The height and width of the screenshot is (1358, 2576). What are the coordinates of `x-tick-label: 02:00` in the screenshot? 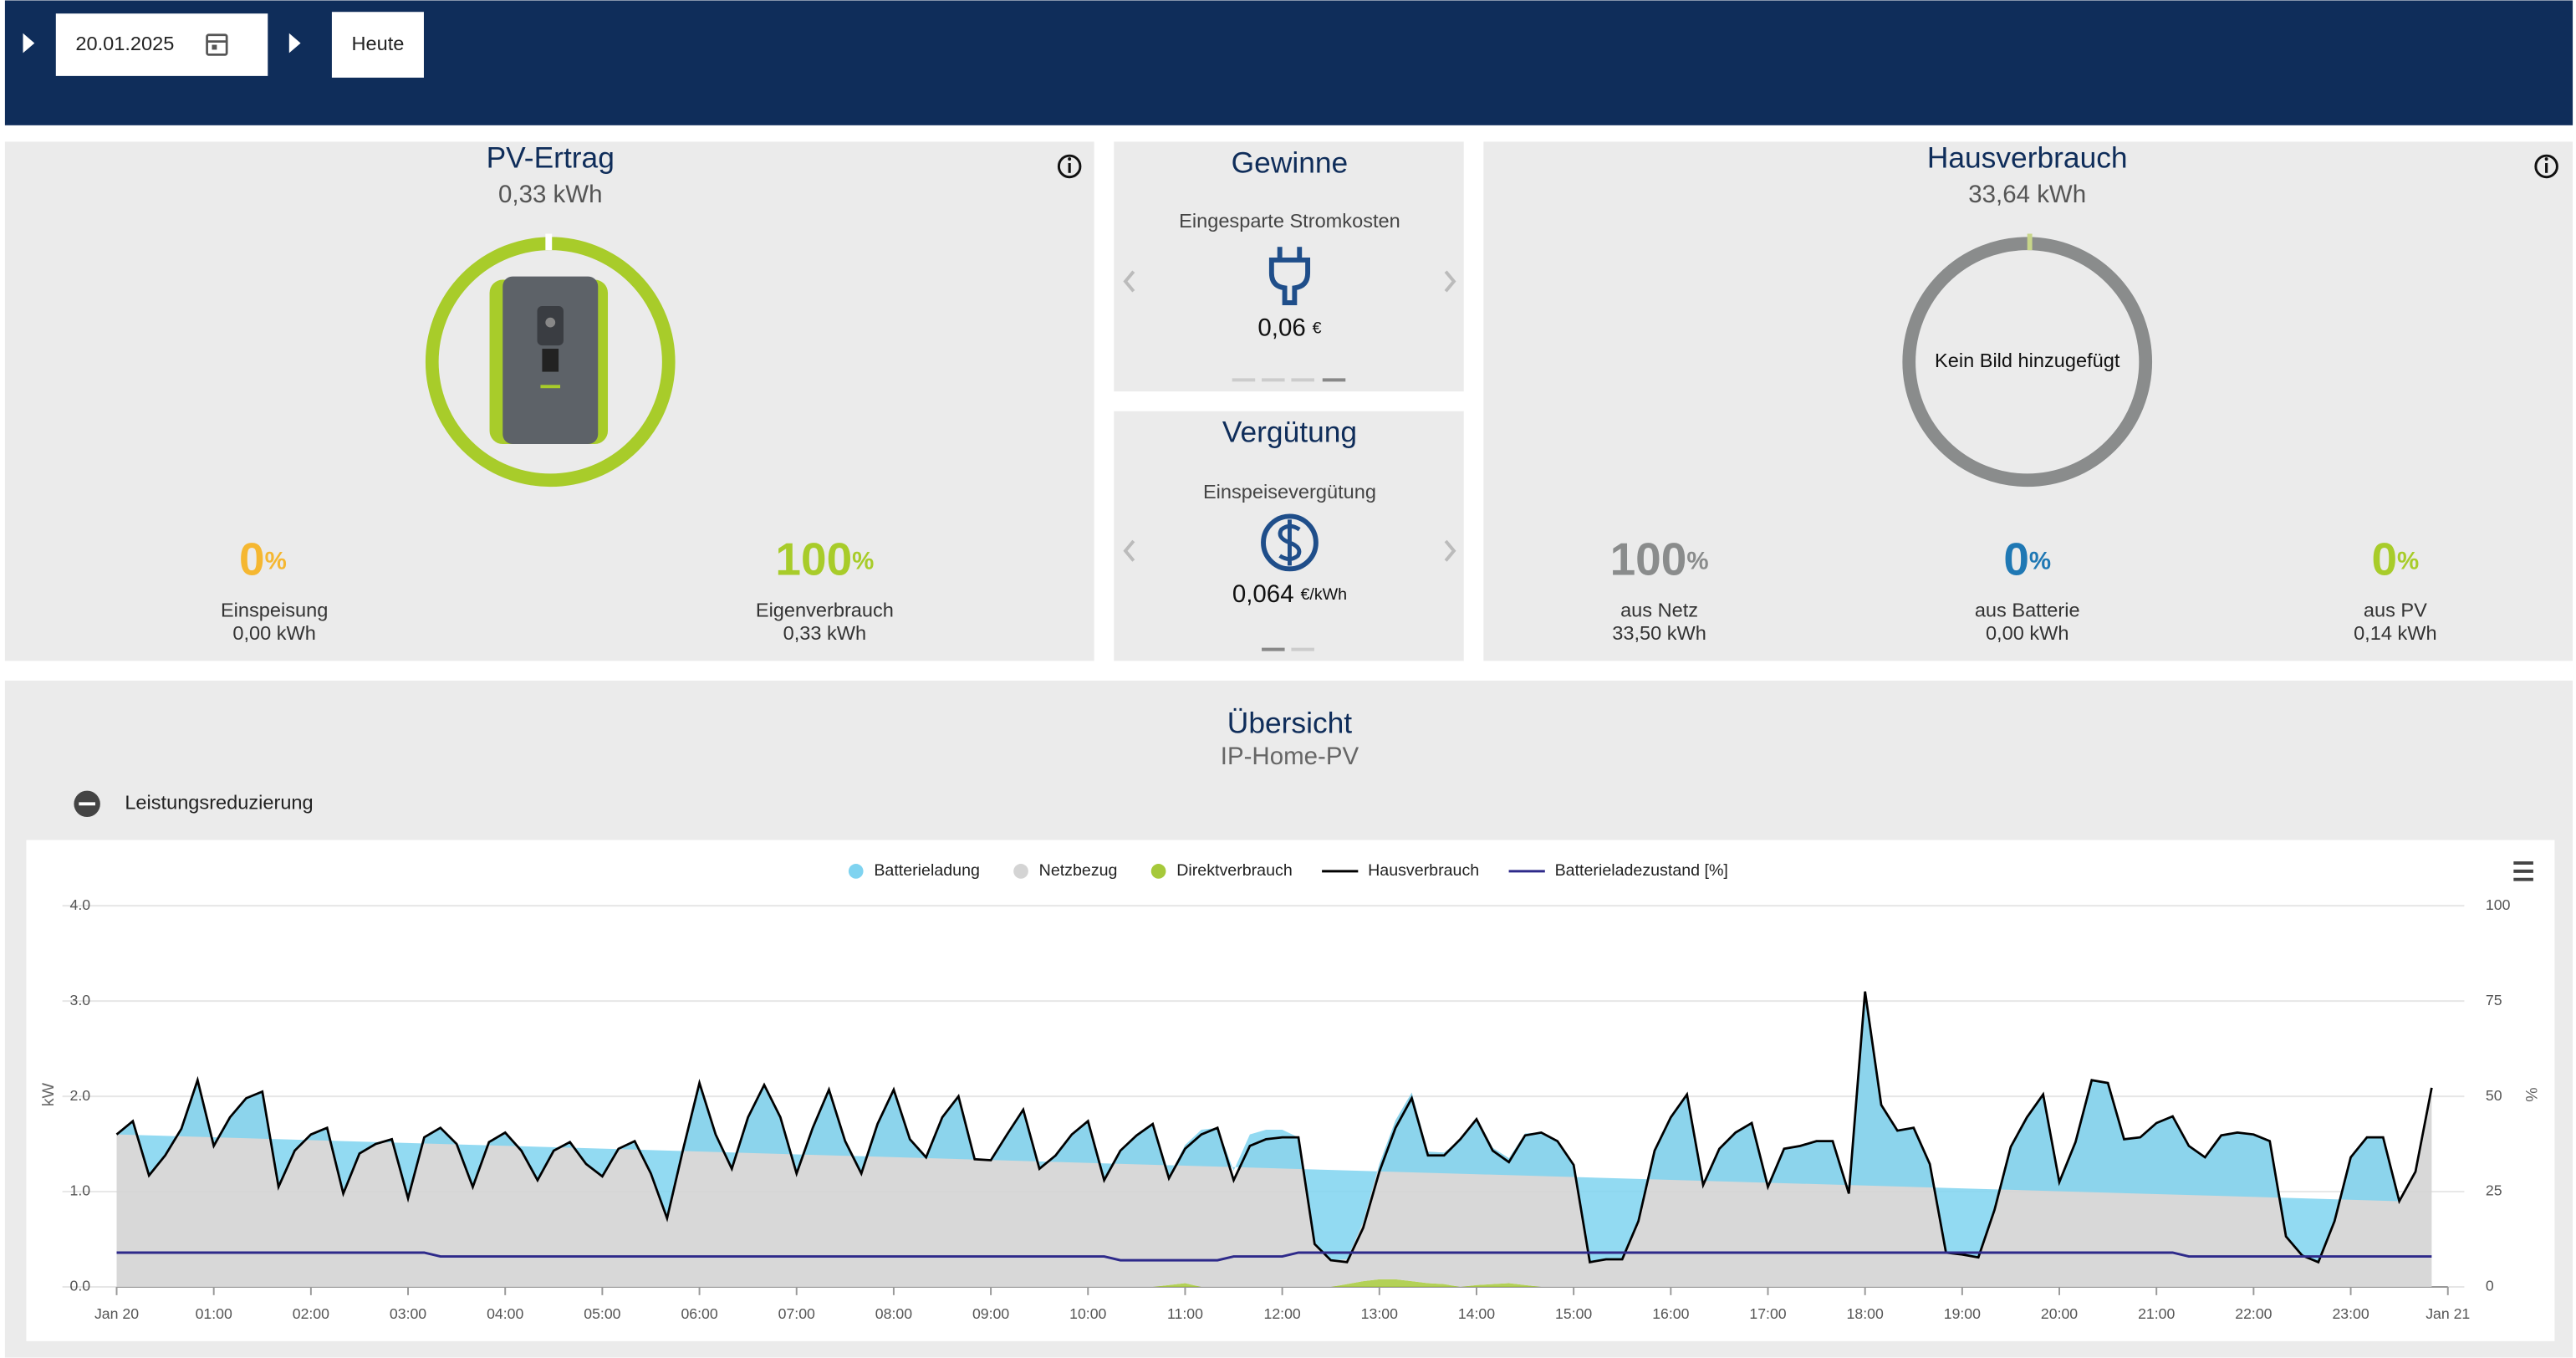 It's located at (311, 1313).